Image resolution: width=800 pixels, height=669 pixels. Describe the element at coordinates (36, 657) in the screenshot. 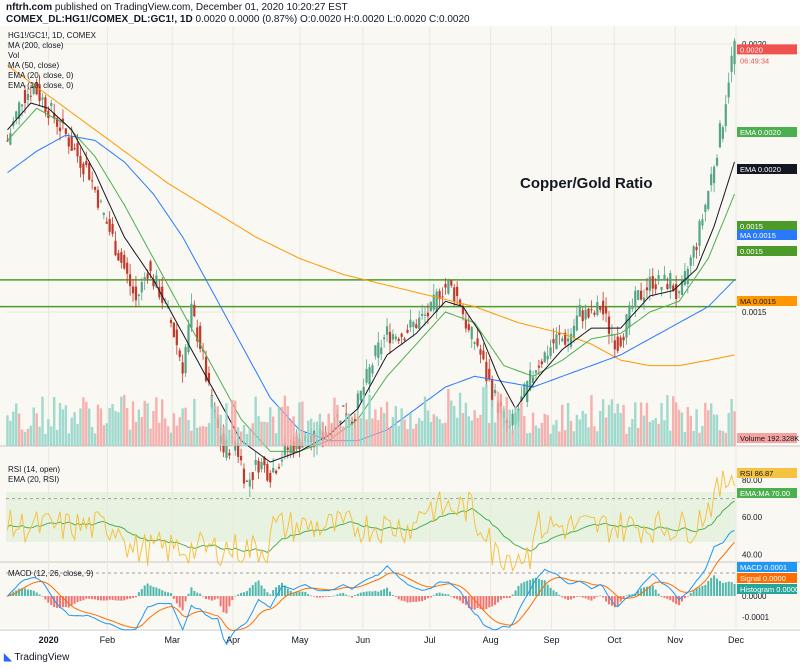

I see `tradingview-footer: ◣ TradingView` at that location.